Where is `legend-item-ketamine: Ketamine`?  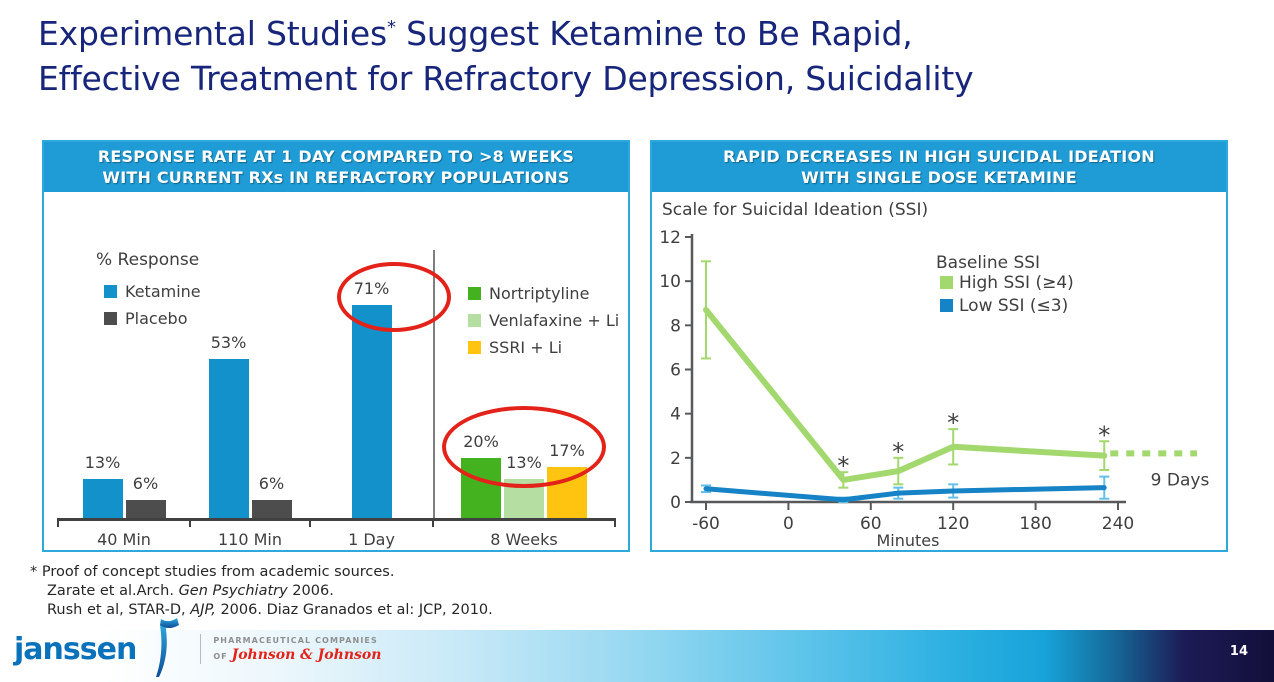 legend-item-ketamine: Ketamine is located at coordinates (152, 291).